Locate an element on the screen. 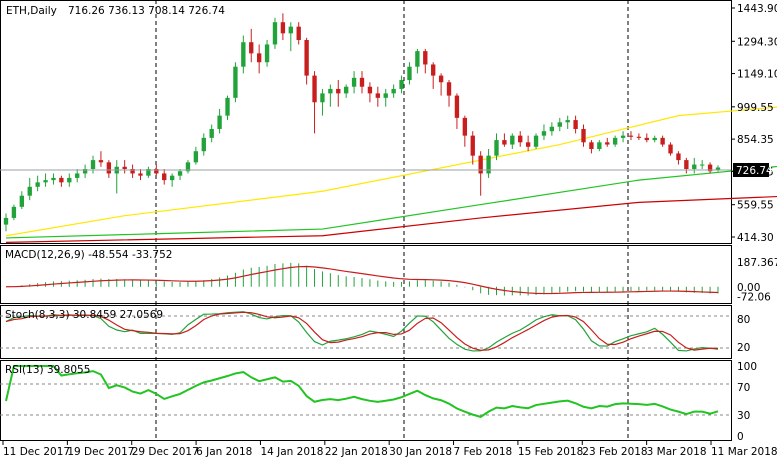 Image resolution: width=777 pixels, height=461 pixels. rsi-tick-label: 70 is located at coordinates (743, 388).